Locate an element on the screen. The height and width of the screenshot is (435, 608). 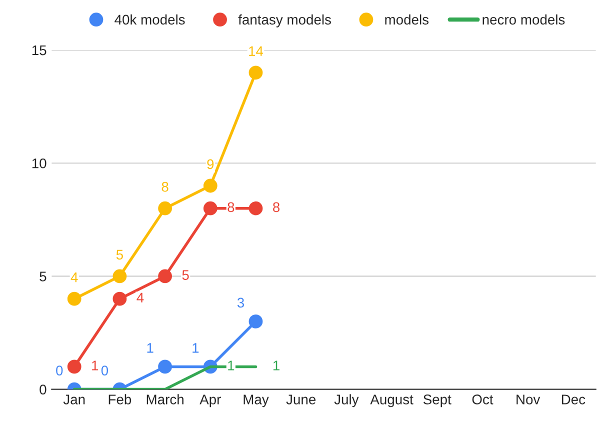
x-tick-label: May is located at coordinates (256, 401).